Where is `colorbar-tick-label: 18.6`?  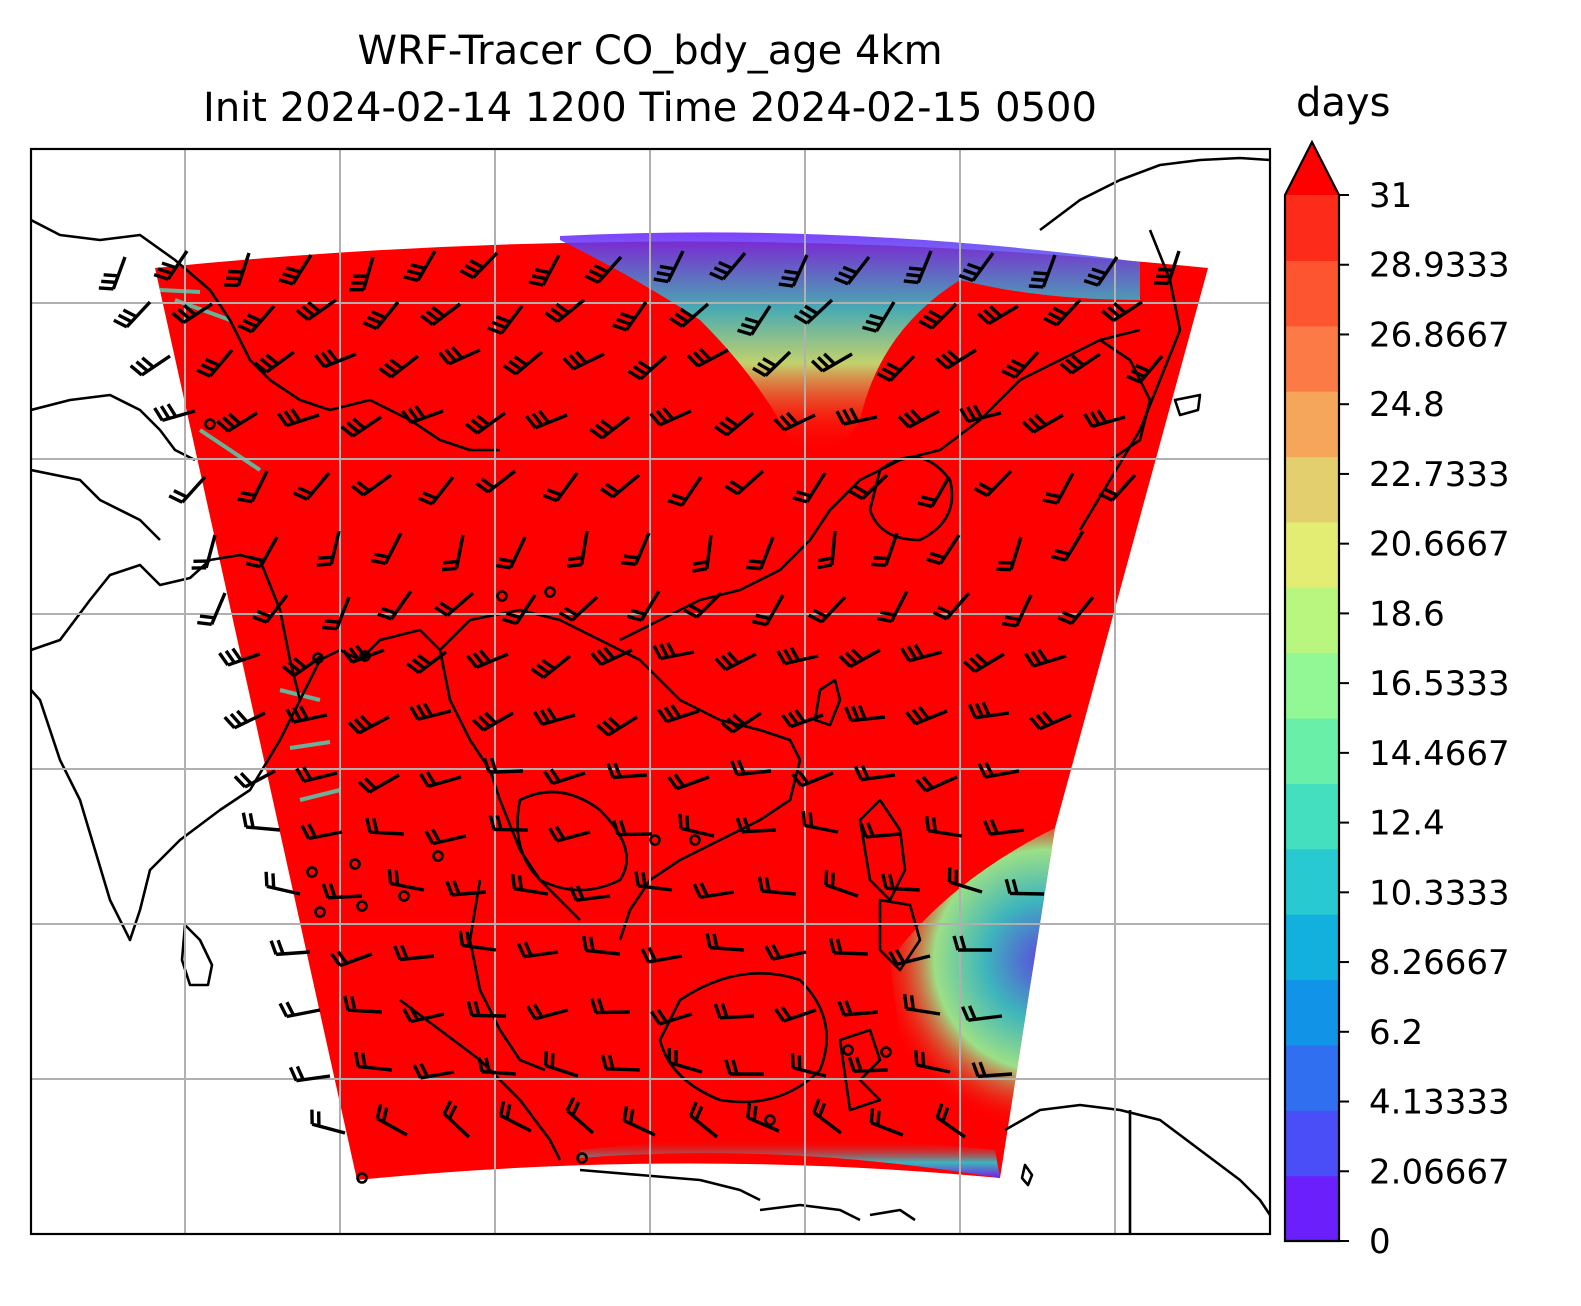
colorbar-tick-label: 18.6 is located at coordinates (1407, 614).